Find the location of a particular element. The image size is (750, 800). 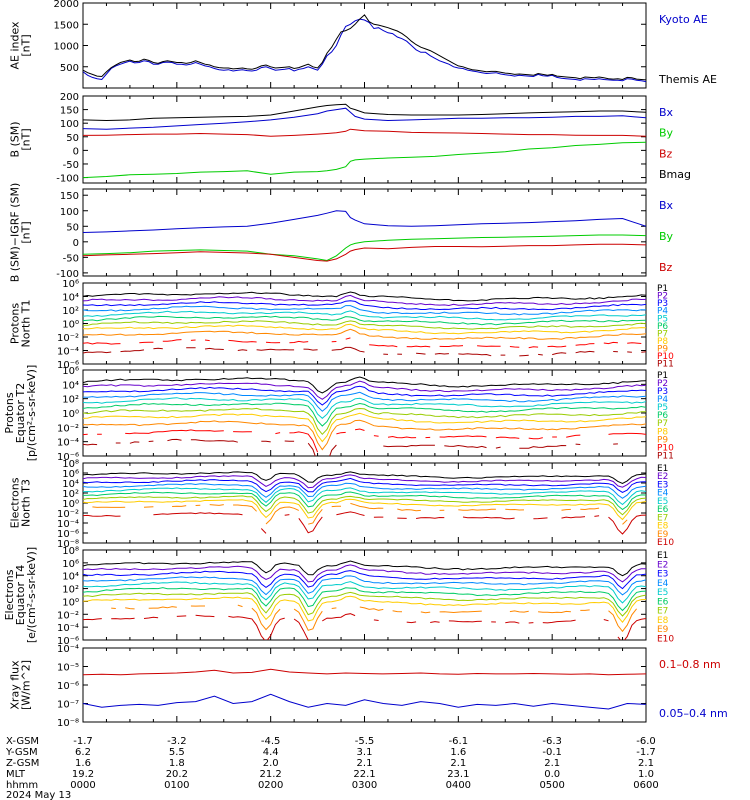

channel-label: P5 is located at coordinates (662, 408).